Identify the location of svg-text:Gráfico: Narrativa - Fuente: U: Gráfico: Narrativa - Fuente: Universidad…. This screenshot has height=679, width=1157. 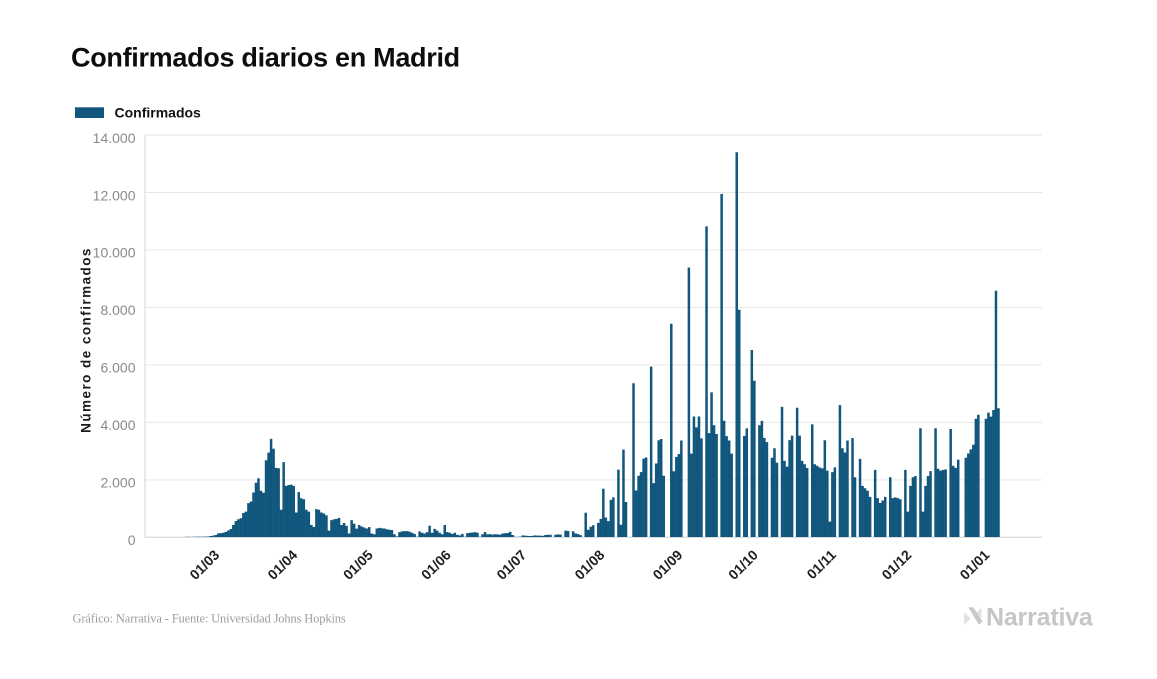
(209, 619).